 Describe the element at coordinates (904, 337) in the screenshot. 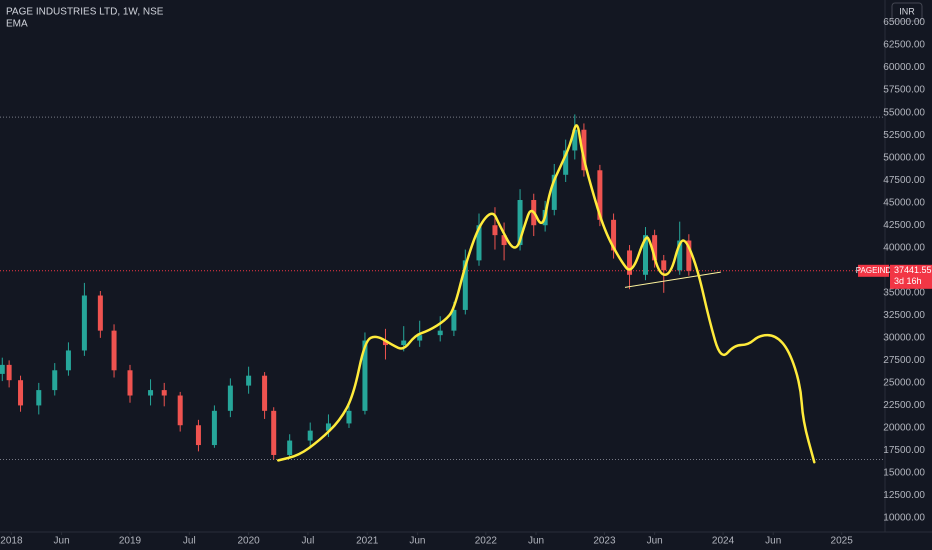

I see `y-tick-label: 30000.00` at that location.